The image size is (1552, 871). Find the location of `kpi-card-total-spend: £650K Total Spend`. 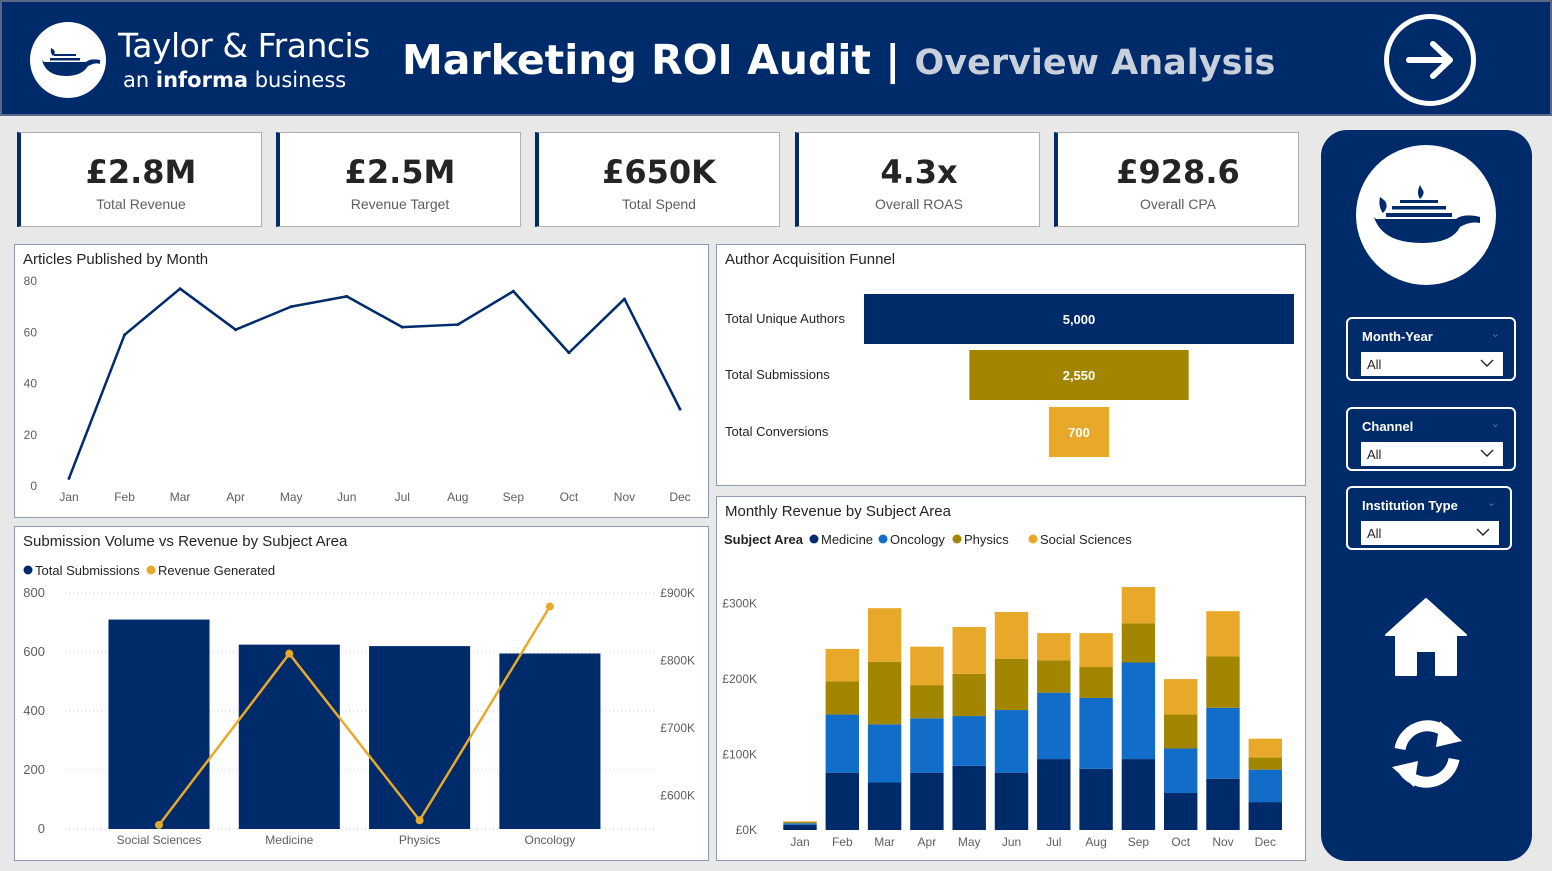

kpi-card-total-spend: £650K Total Spend is located at coordinates (657, 179).